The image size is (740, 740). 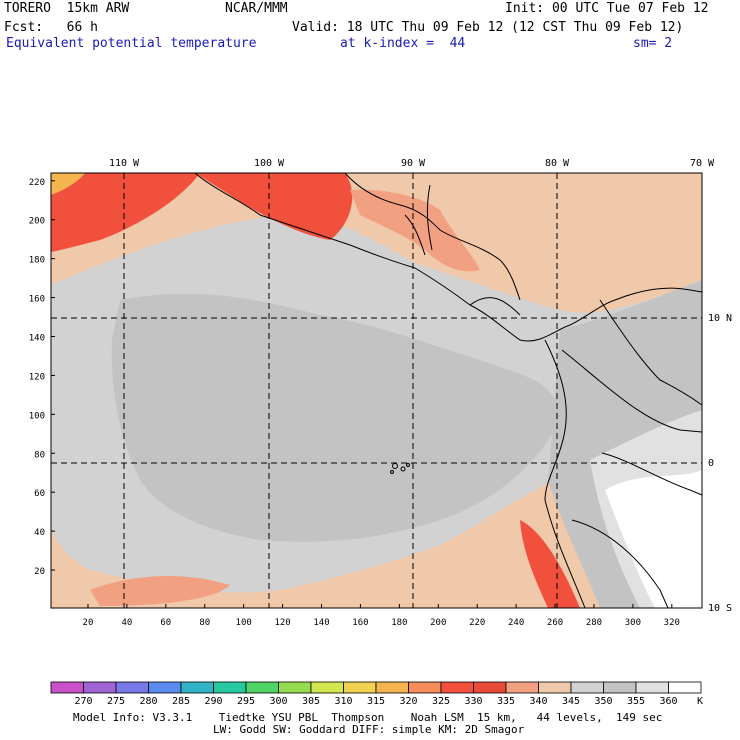 What do you see at coordinates (473, 701) in the screenshot?
I see `colorbar-label: 330` at bounding box center [473, 701].